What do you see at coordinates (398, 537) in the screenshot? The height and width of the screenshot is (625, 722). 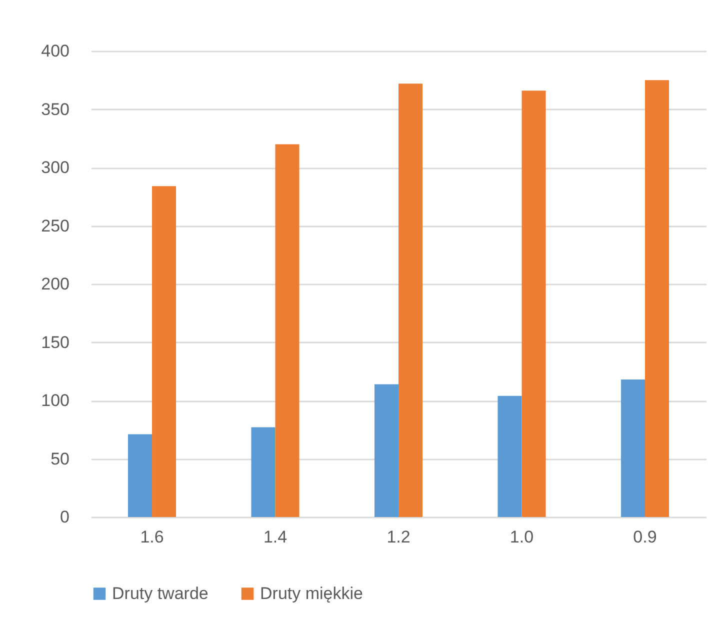 I see `x-tick-label: 1.2` at bounding box center [398, 537].